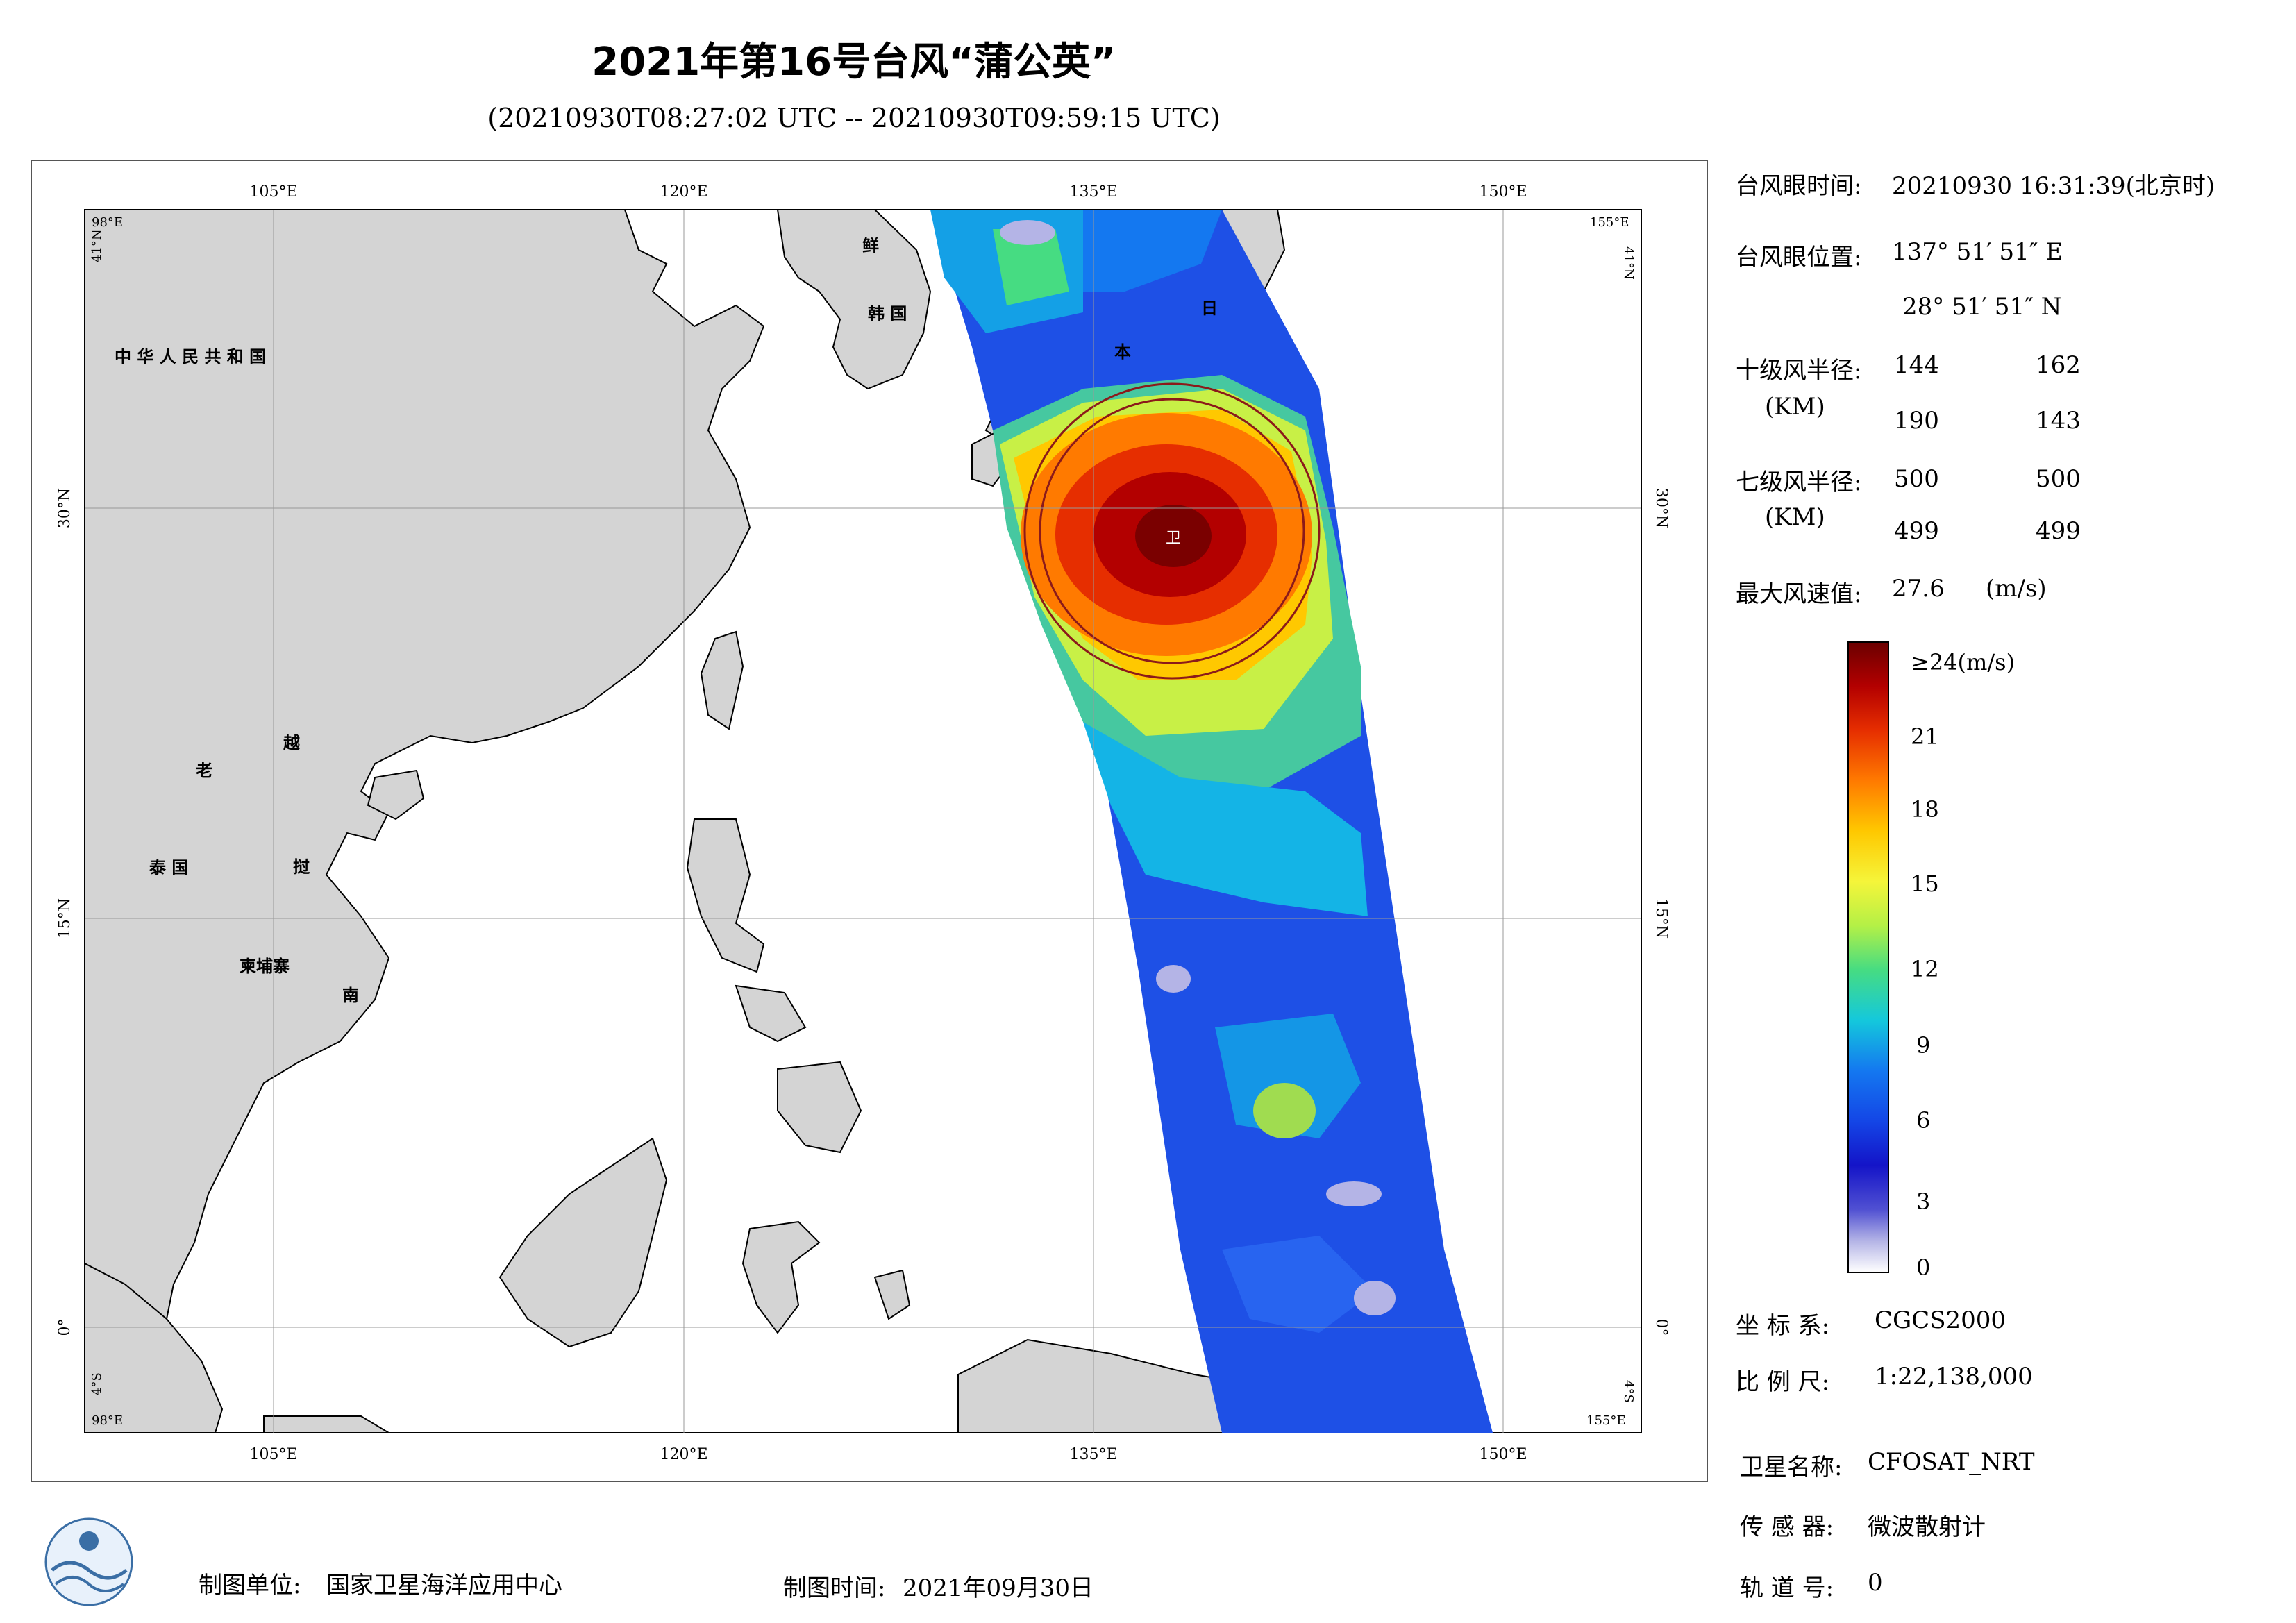  Describe the element at coordinates (1923, 1120) in the screenshot. I see `colorbar-tick-6: 6` at that location.